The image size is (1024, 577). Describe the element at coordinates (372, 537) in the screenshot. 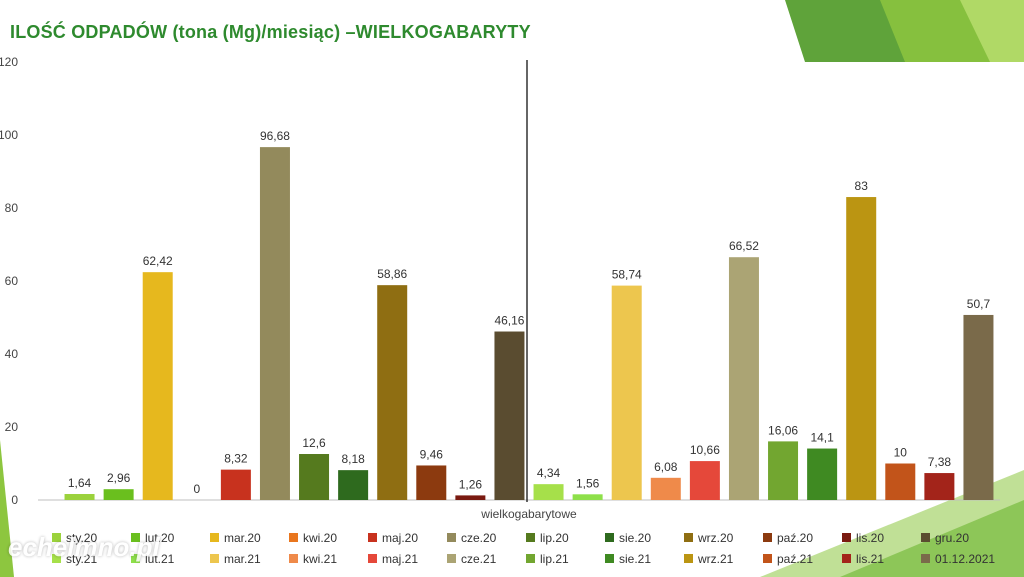

I see `legend-swatch-maj.20` at that location.